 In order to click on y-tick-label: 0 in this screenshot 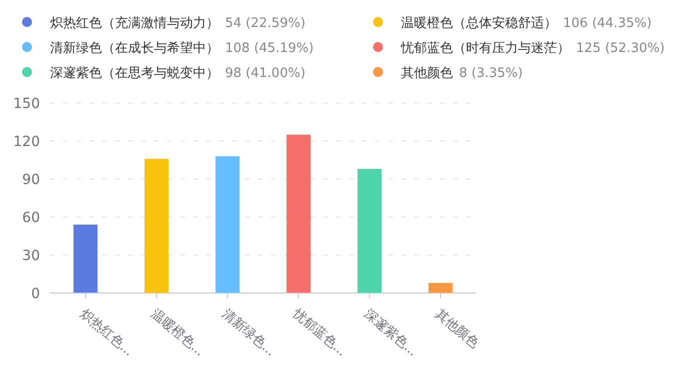, I will do `click(35, 294)`.